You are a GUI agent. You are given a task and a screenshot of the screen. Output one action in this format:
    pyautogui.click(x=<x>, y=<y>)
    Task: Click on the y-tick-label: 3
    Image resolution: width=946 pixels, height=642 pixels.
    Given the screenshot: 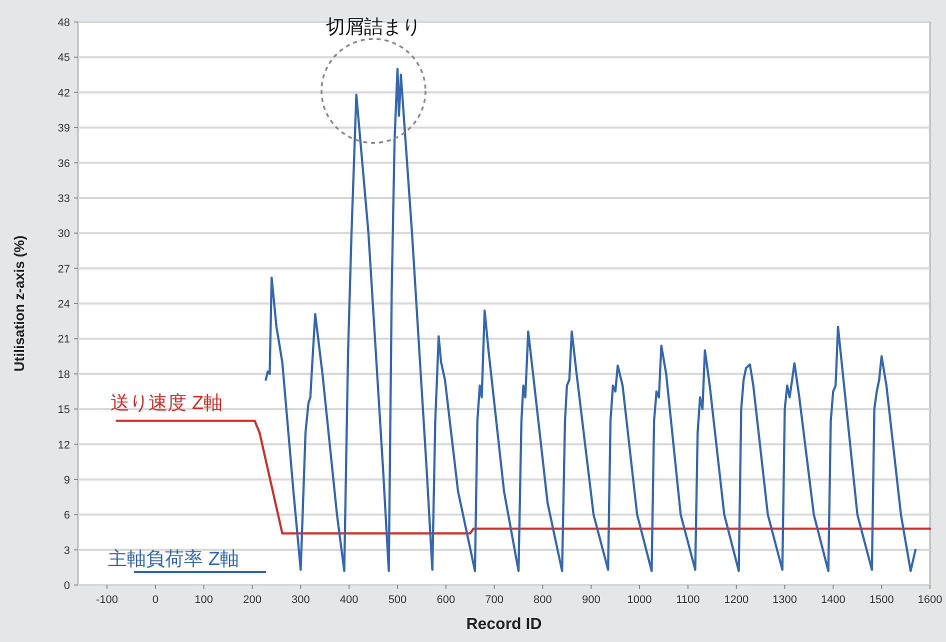 What is the action you would take?
    pyautogui.click(x=67, y=550)
    